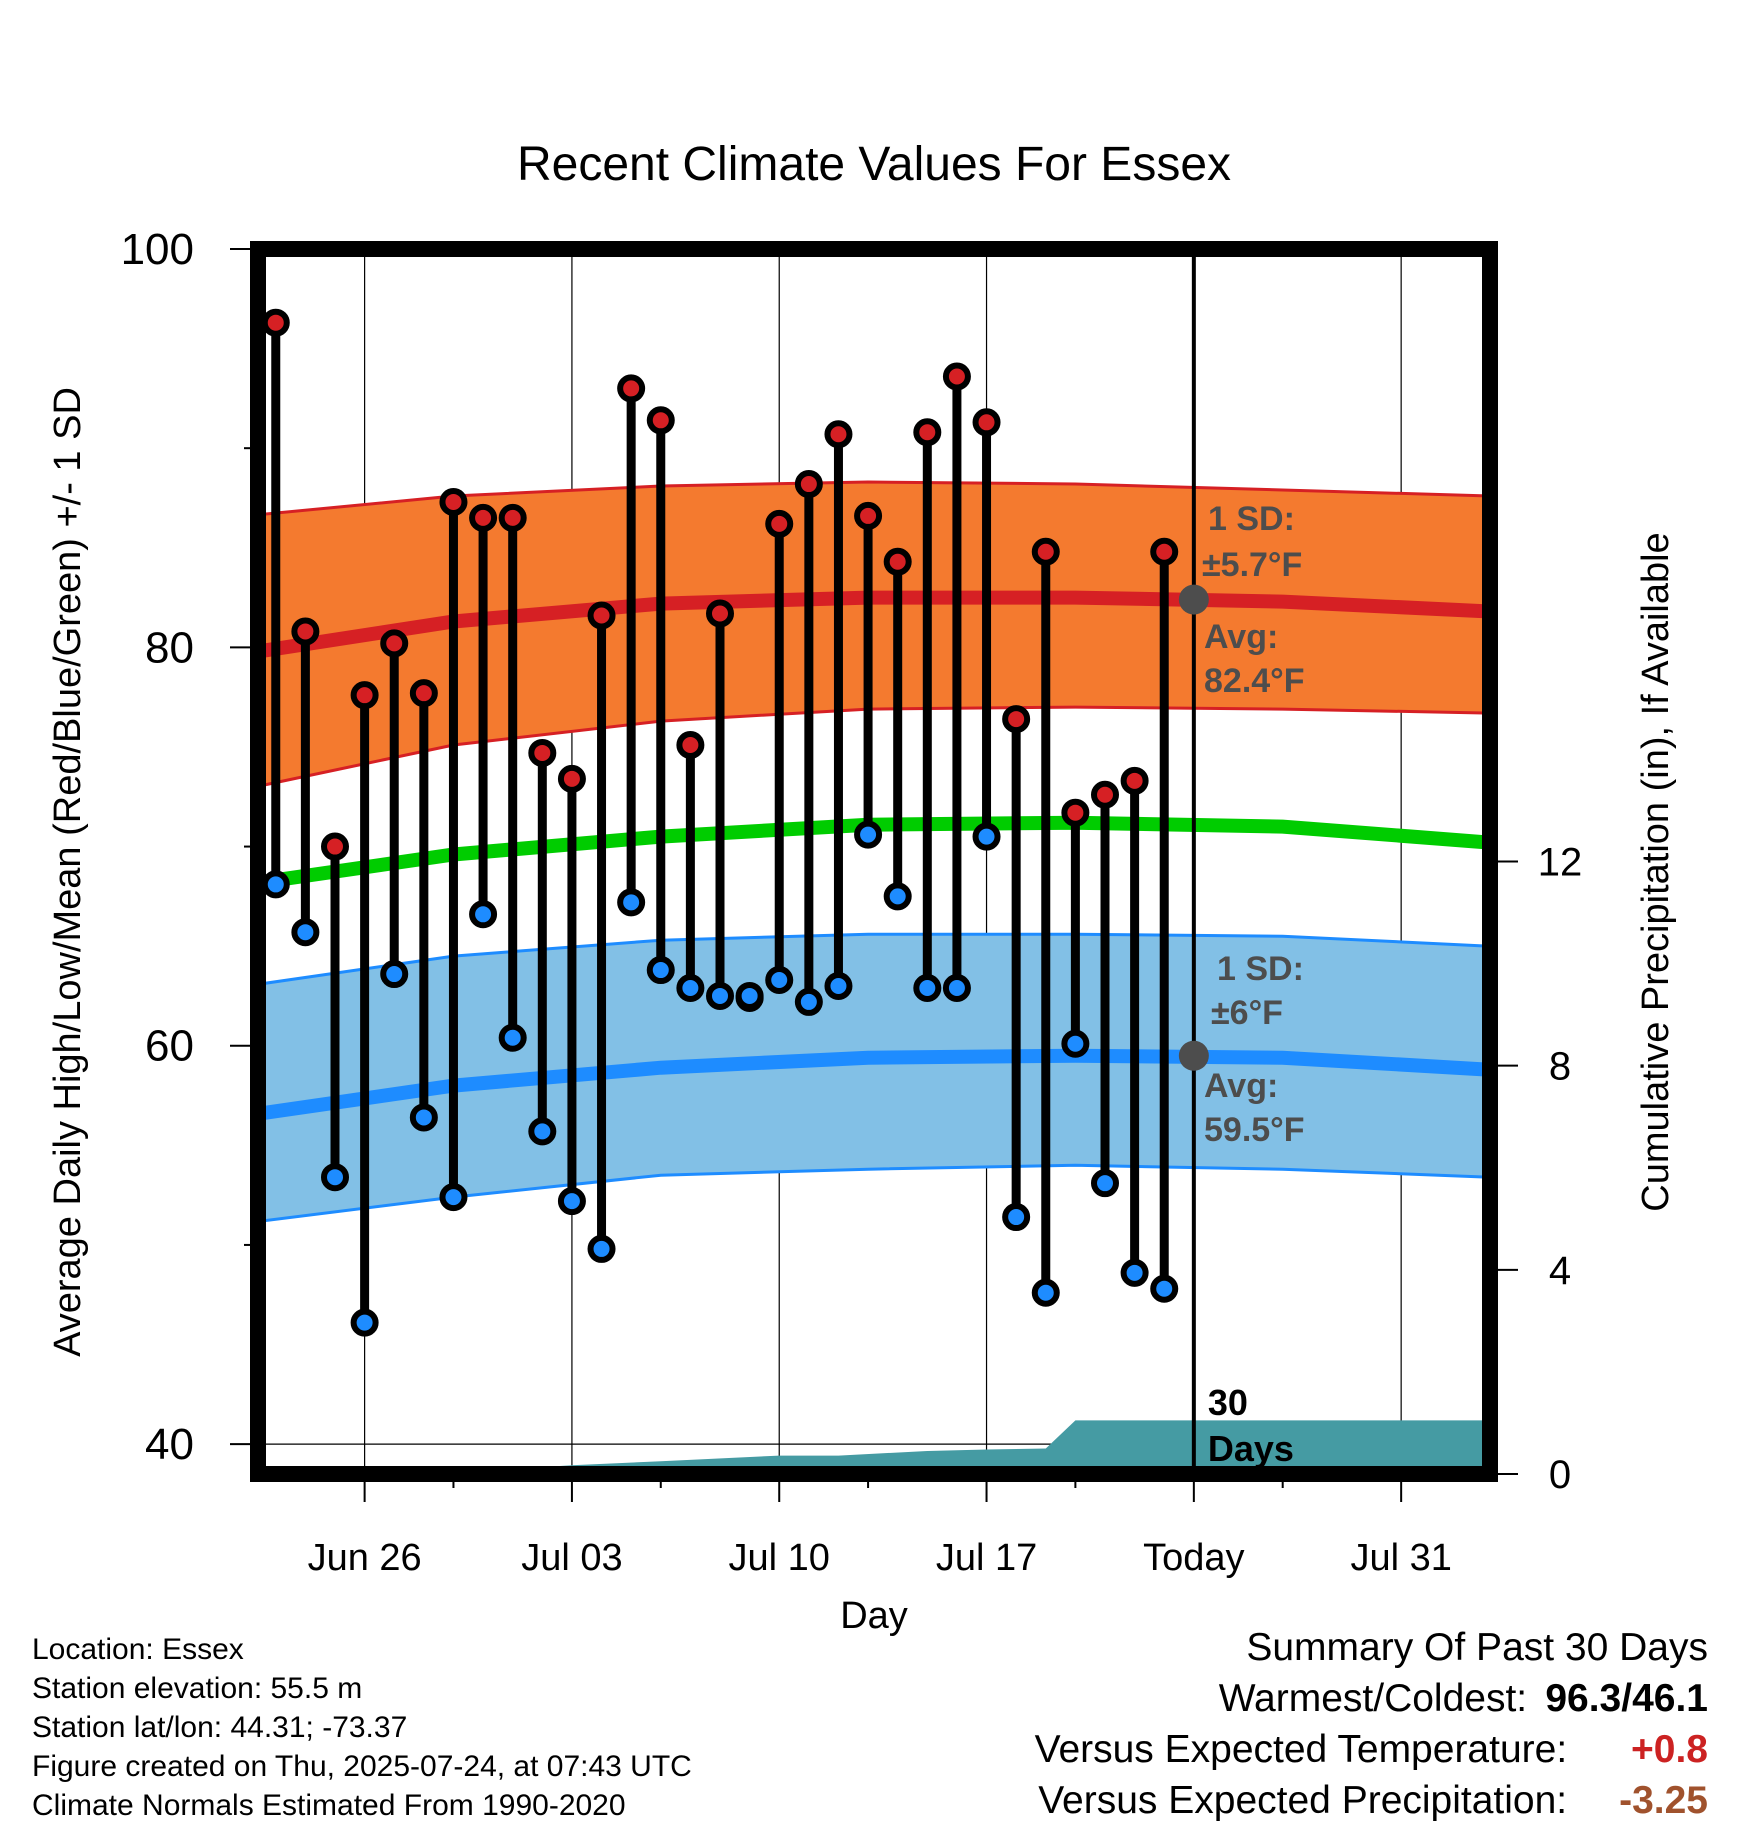 The image size is (1748, 1828). I want to click on y-tick-label: 80, so click(169, 647).